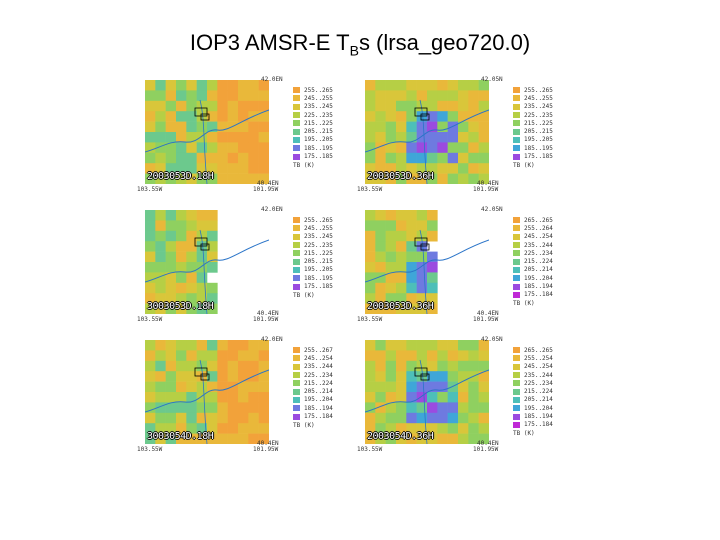 This screenshot has height=540, width=720. I want to click on legend-entry: 175..185, so click(323, 286).